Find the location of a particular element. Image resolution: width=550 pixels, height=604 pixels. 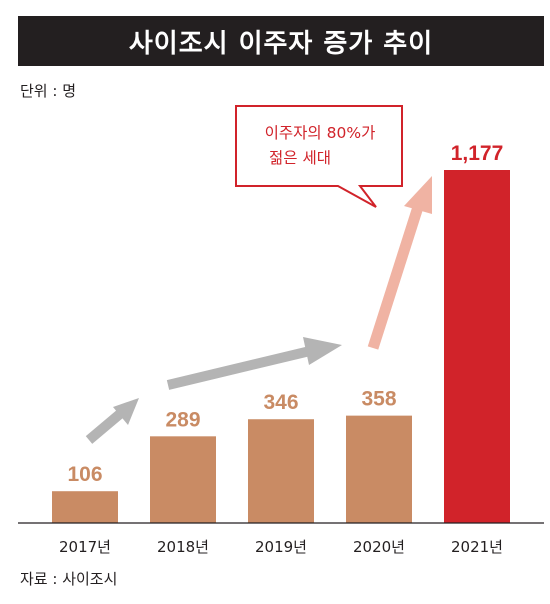

callout-box: 이주자의 80%가 젊은 세대 is located at coordinates (319, 156).